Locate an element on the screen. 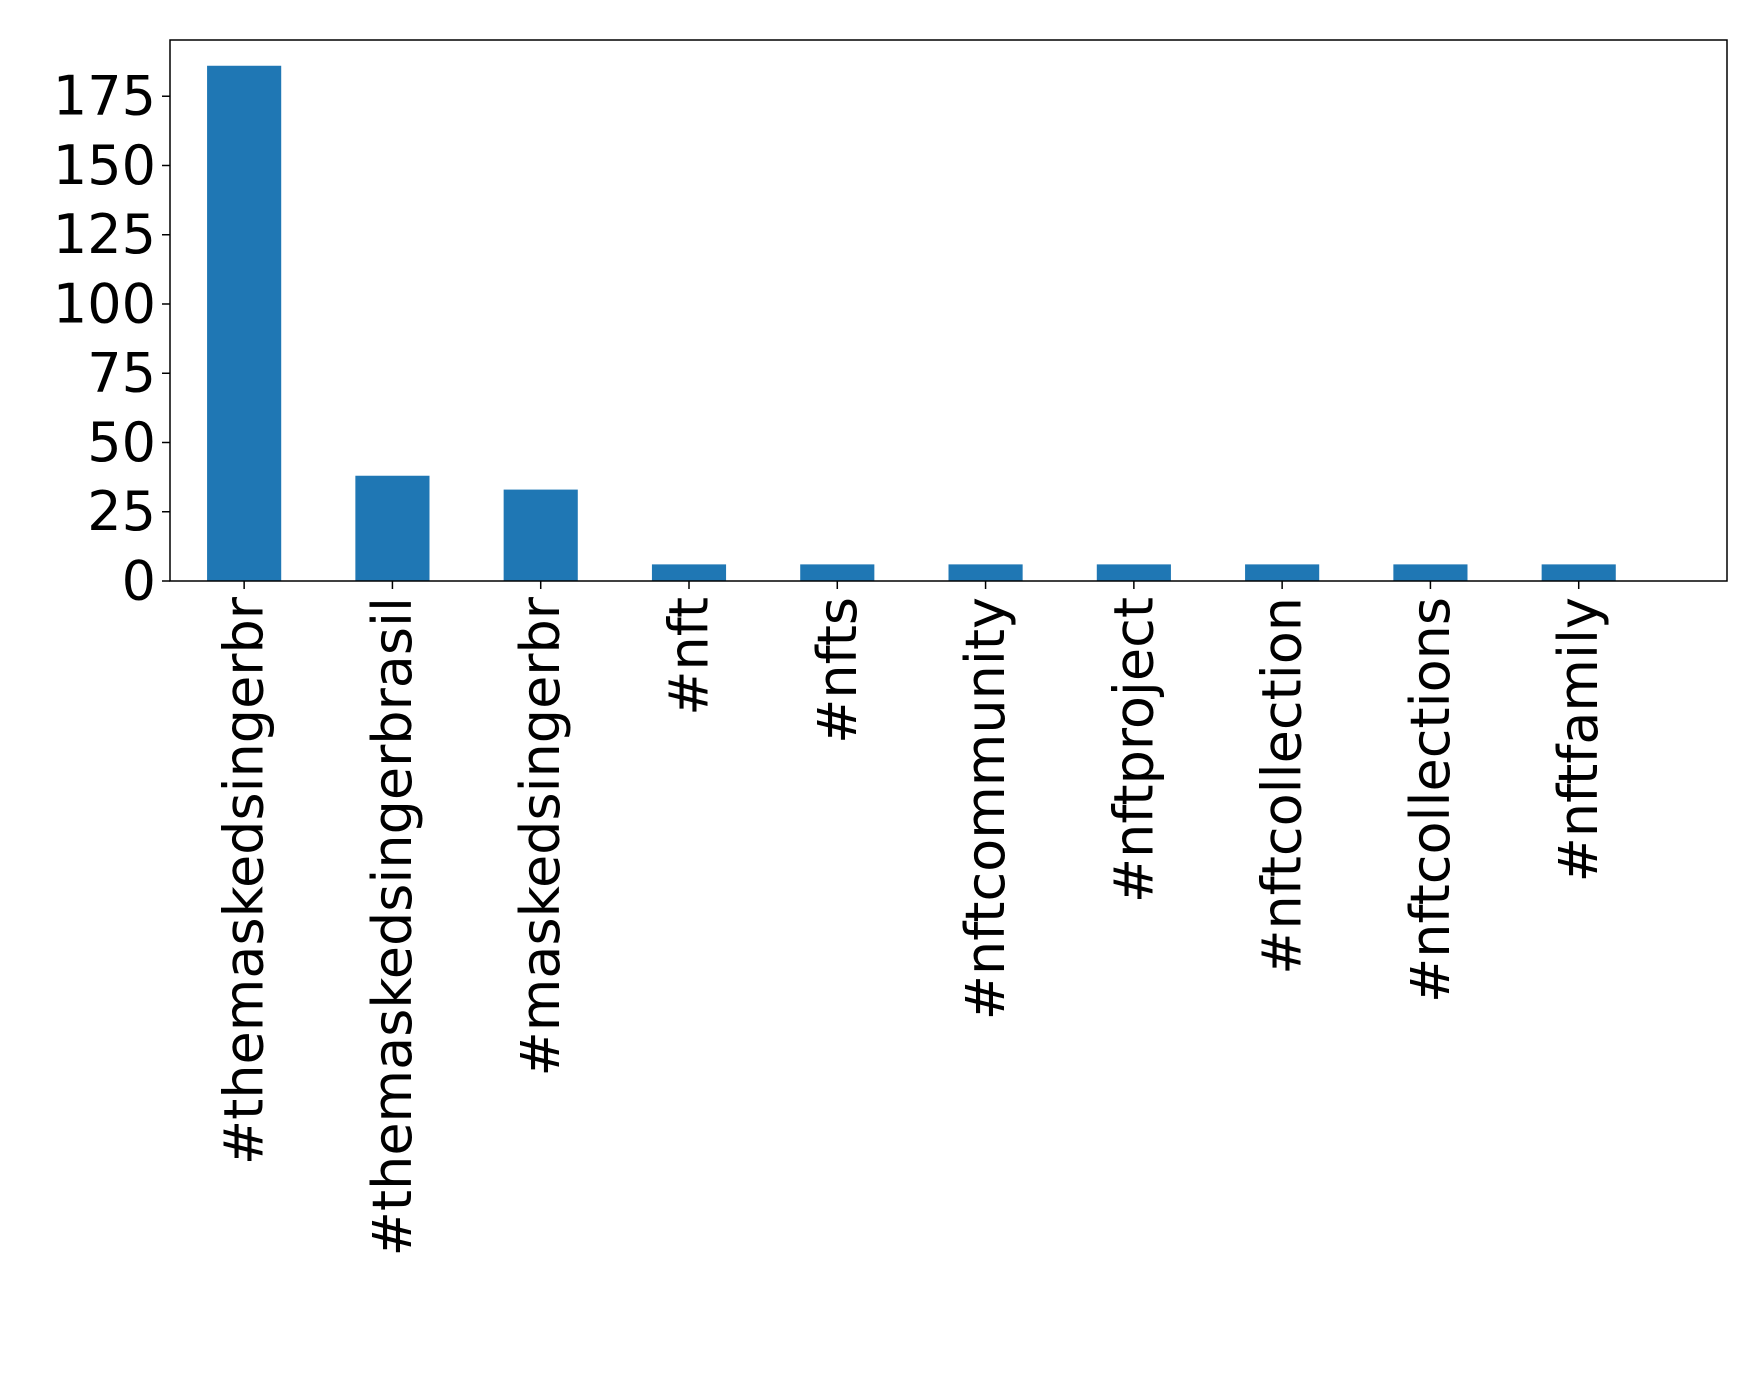 This screenshot has width=1758, height=1391. y-tick-label-6: 150 is located at coordinates (104, 165).